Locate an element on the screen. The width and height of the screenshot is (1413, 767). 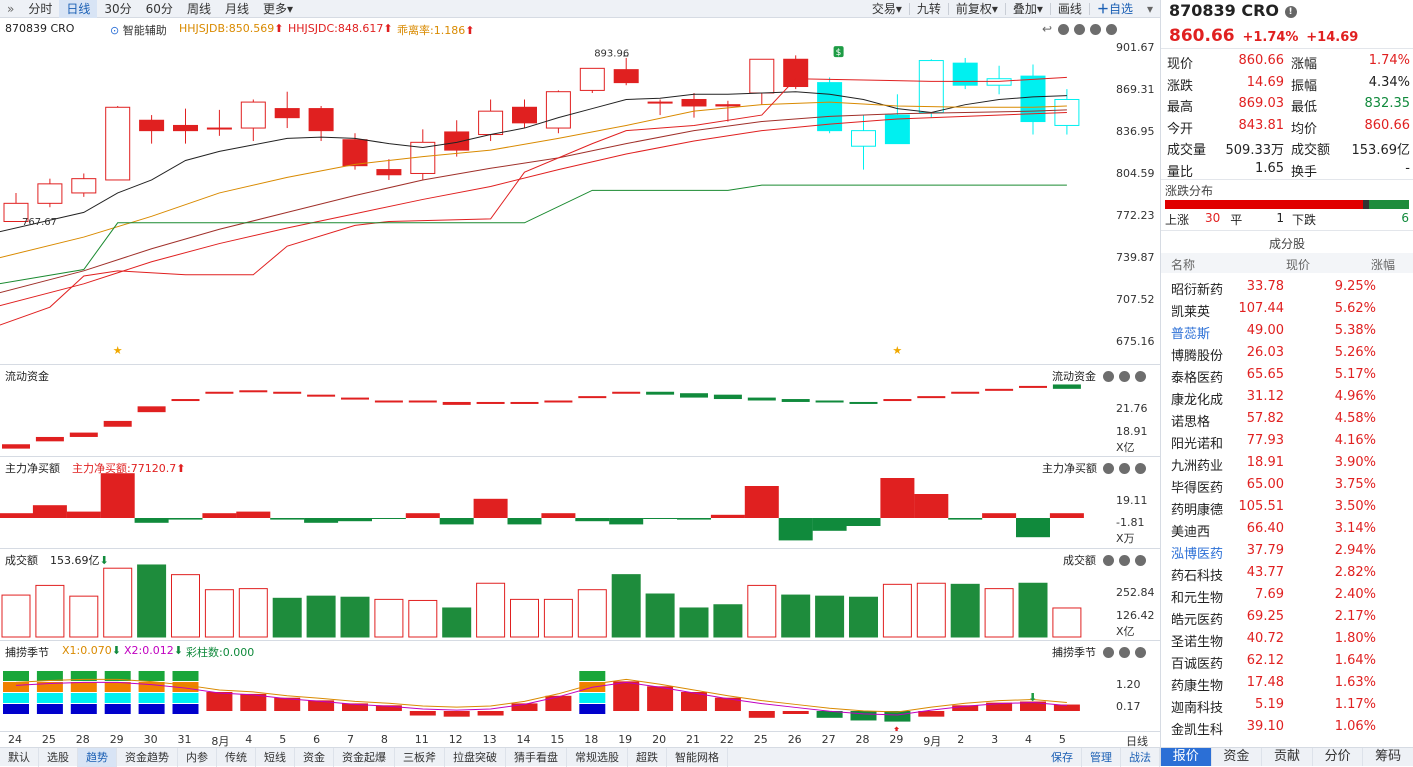
arrow-up-icon: ⬆ is located at coordinates (181, 468).